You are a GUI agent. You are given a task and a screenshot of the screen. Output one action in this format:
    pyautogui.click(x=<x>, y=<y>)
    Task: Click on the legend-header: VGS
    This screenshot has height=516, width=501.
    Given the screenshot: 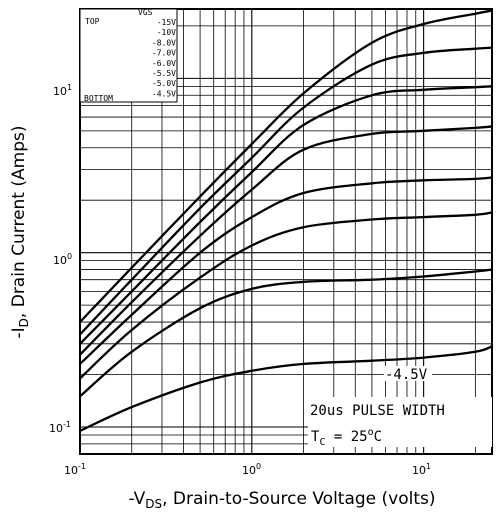 What is the action you would take?
    pyautogui.click(x=145, y=12)
    